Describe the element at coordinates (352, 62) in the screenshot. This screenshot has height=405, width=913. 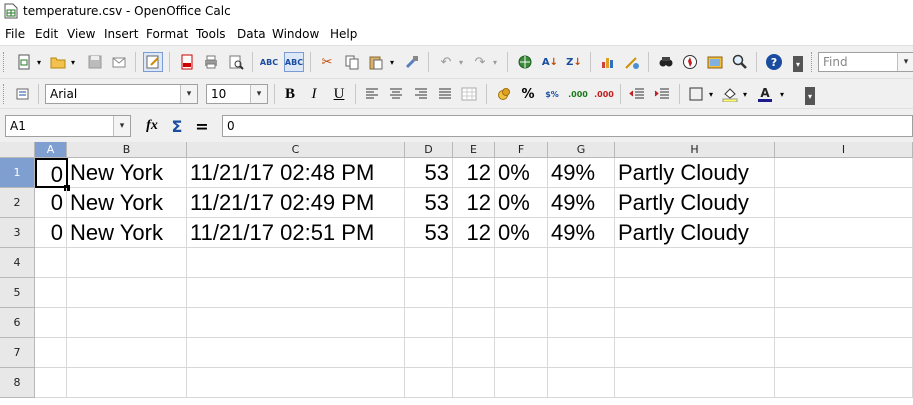
I see `copy-icon` at that location.